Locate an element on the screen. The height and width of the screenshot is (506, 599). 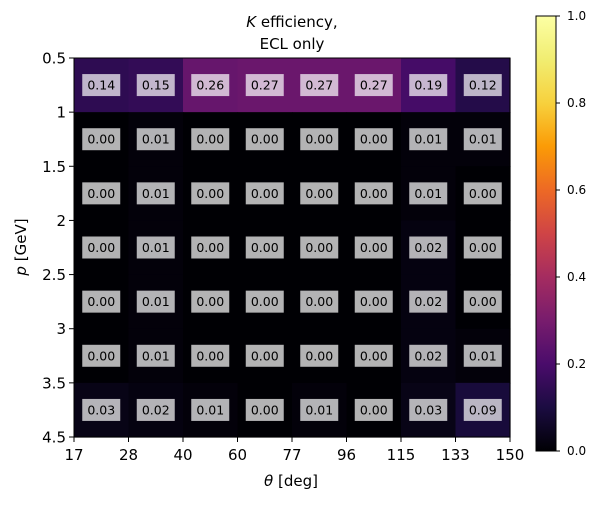
colorbar-tick-label: 0.4 is located at coordinates (576, 277).